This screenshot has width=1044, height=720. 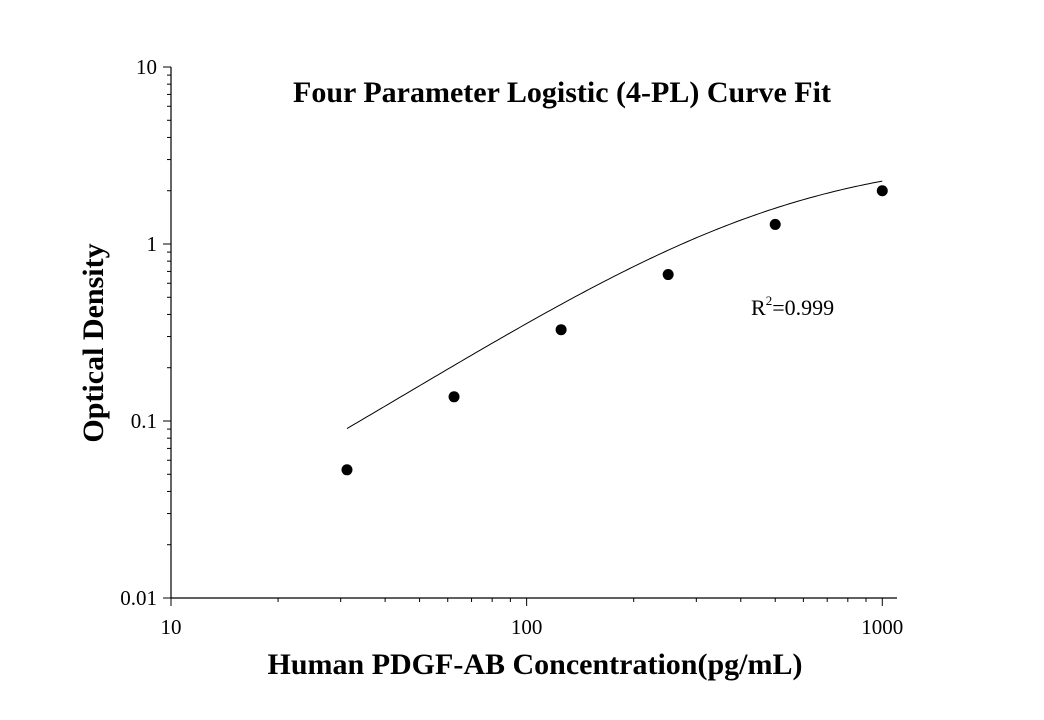 I want to click on chart-title: Four Parameter Logistic (4-PL) Curve Fit, so click(x=562, y=92).